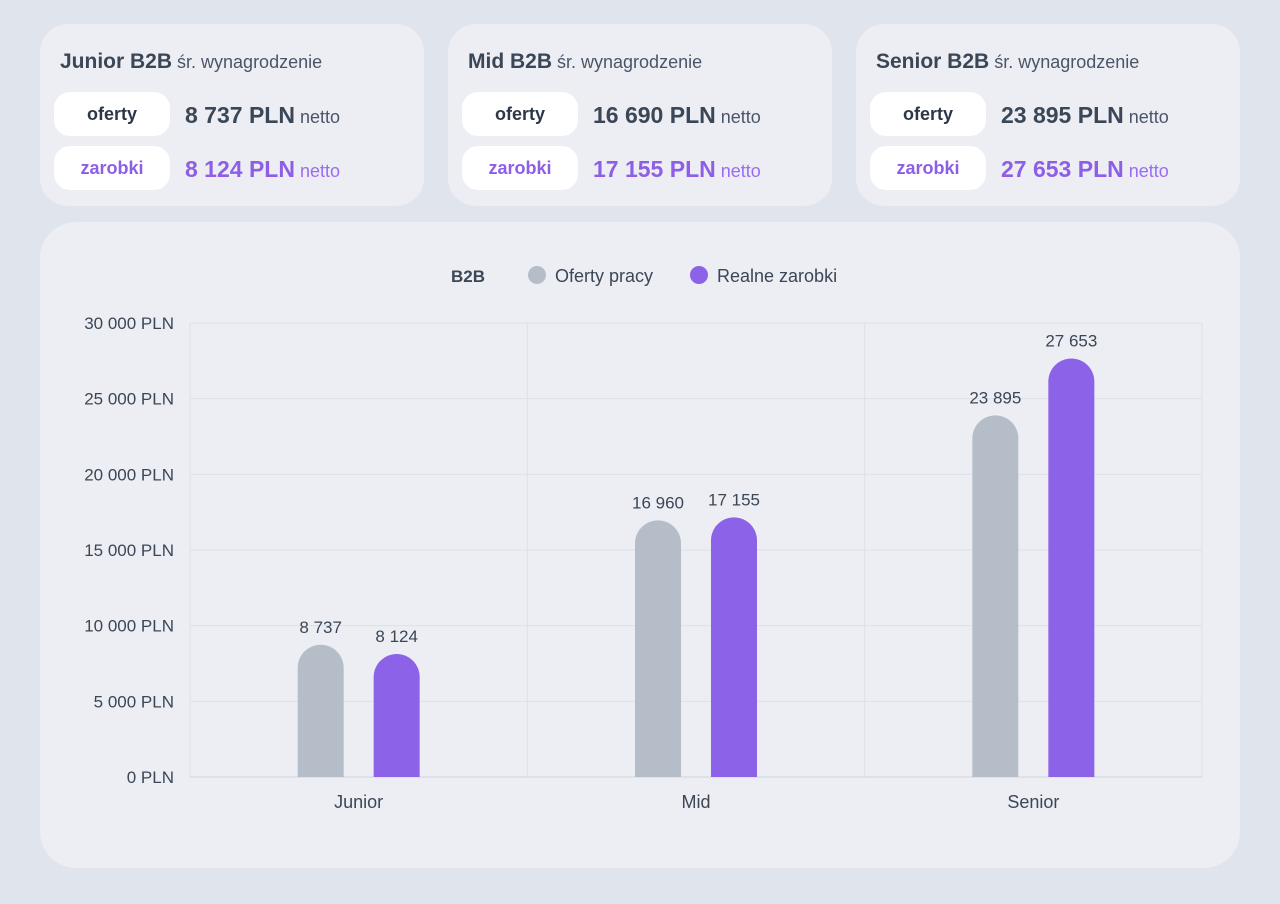 This screenshot has height=904, width=1280. Describe the element at coordinates (604, 276) in the screenshot. I see `legend-label-offers: Oferty pracy` at that location.